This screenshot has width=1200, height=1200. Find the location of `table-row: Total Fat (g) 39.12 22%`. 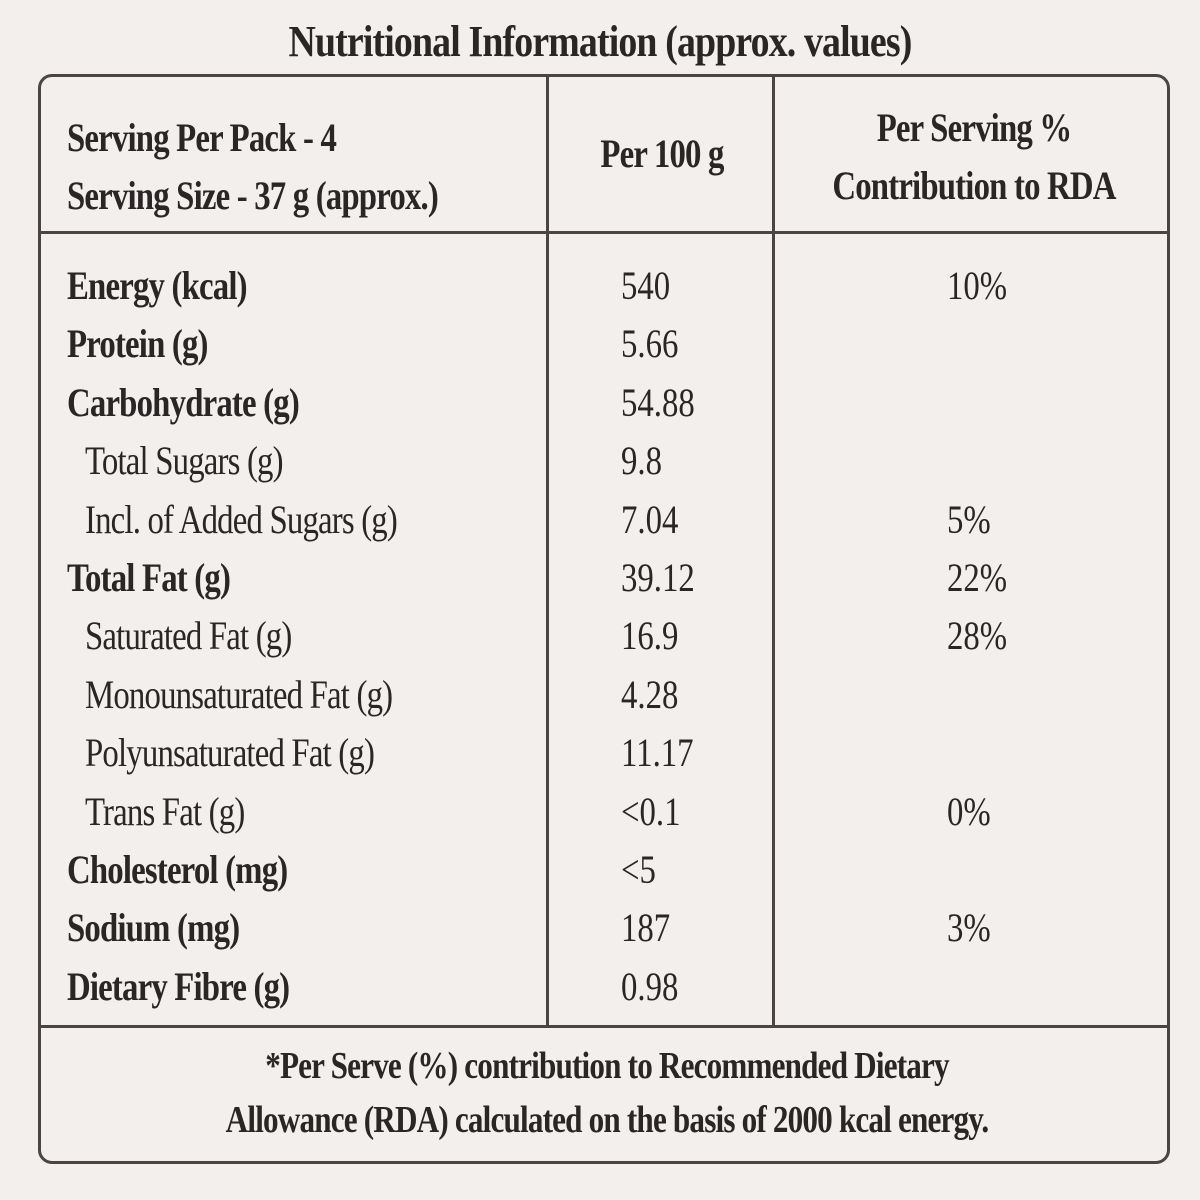

table-row: Total Fat (g) 39.12 22% is located at coordinates (604, 578).